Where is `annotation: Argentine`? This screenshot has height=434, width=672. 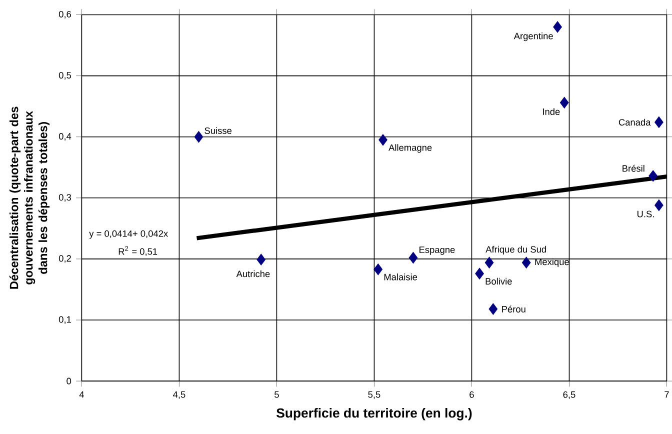 annotation: Argentine is located at coordinates (533, 37).